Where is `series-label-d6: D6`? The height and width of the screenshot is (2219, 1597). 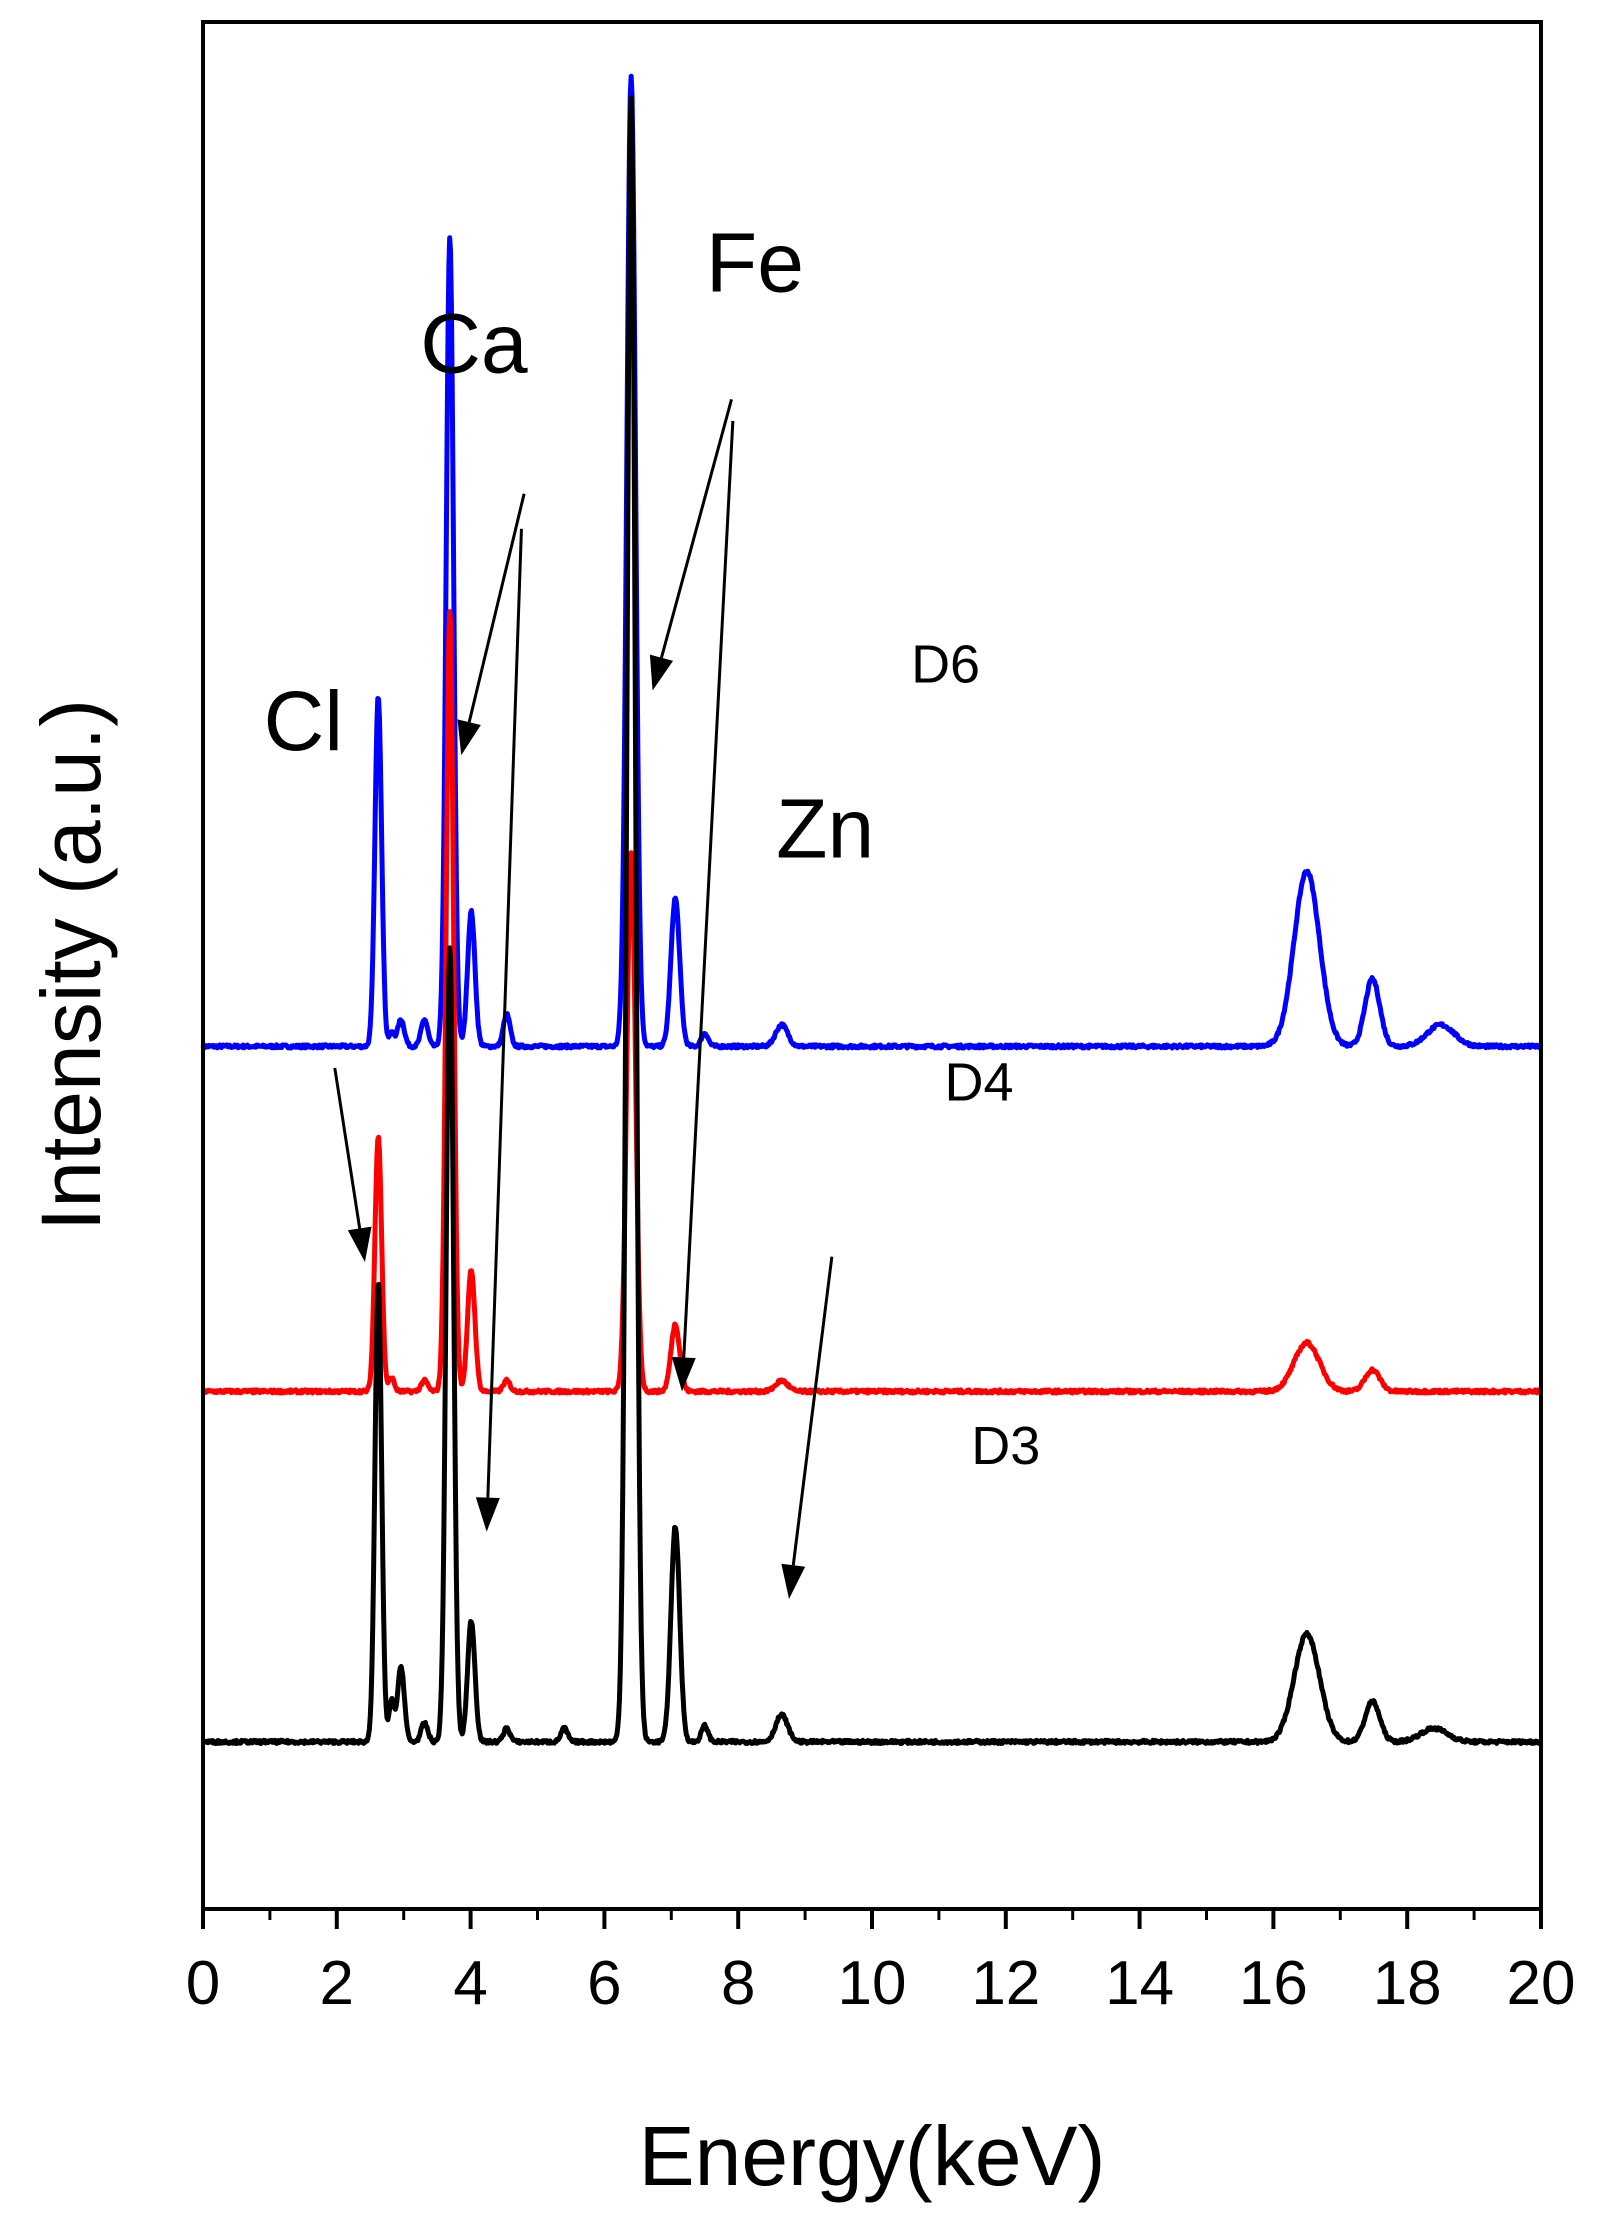 series-label-d6: D6 is located at coordinates (945, 664).